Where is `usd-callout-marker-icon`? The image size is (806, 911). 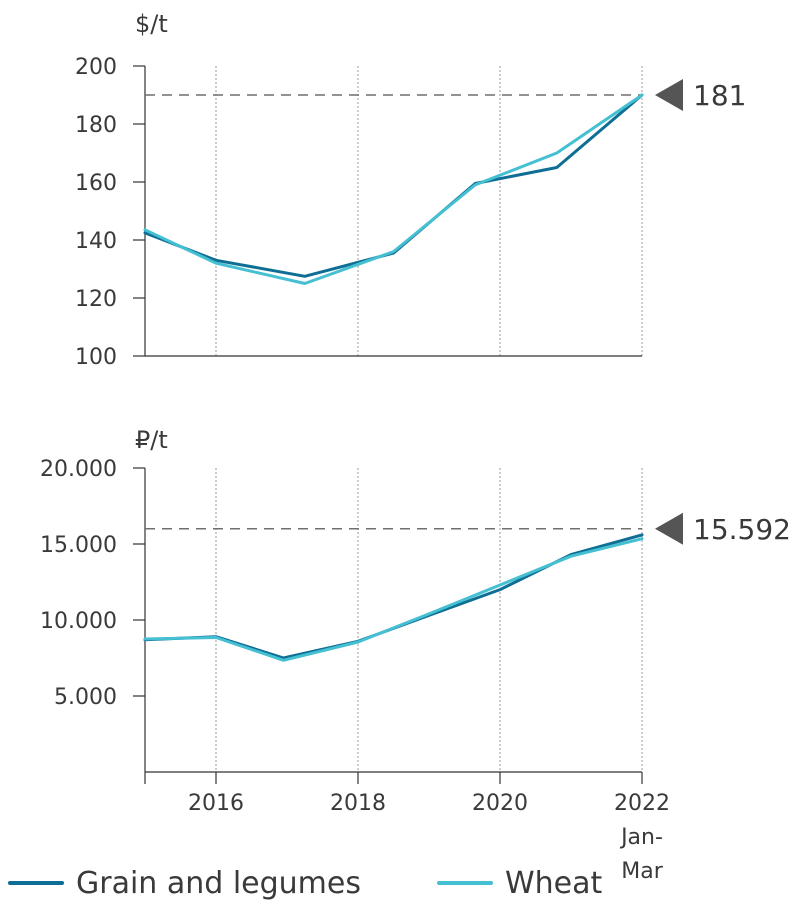 usd-callout-marker-icon is located at coordinates (669, 95).